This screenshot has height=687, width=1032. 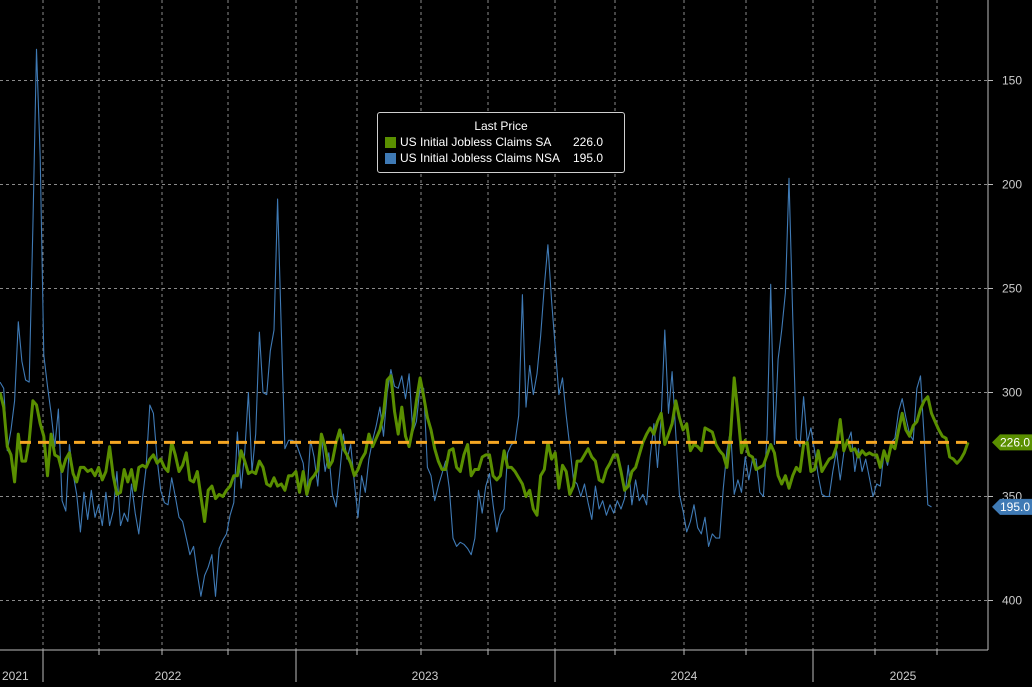 I want to click on legend-label-sa: US Initial Jobless Claims SA, so click(x=476, y=142).